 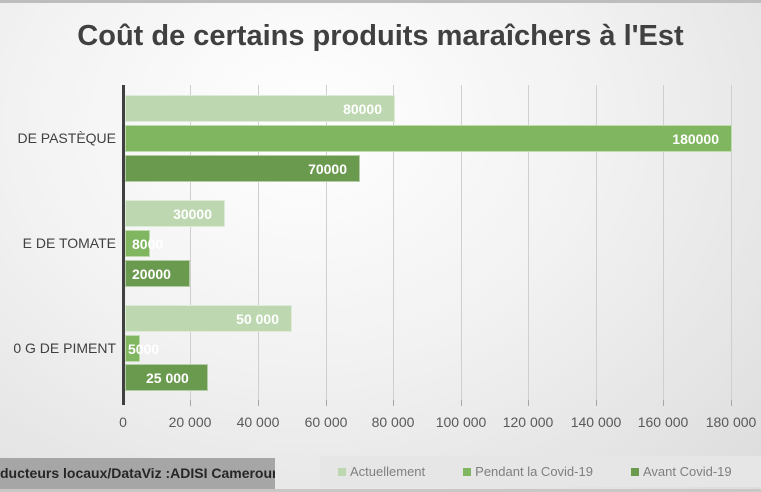 I want to click on data-label: 5000, so click(x=144, y=349).